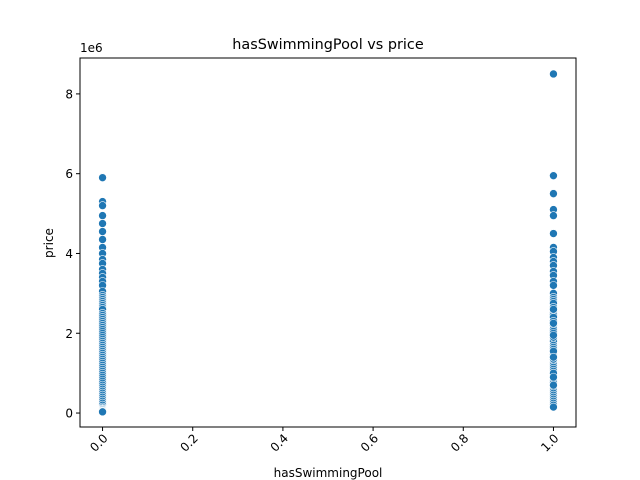  Describe the element at coordinates (69, 94) in the screenshot. I see `y-tick-label: 8` at that location.